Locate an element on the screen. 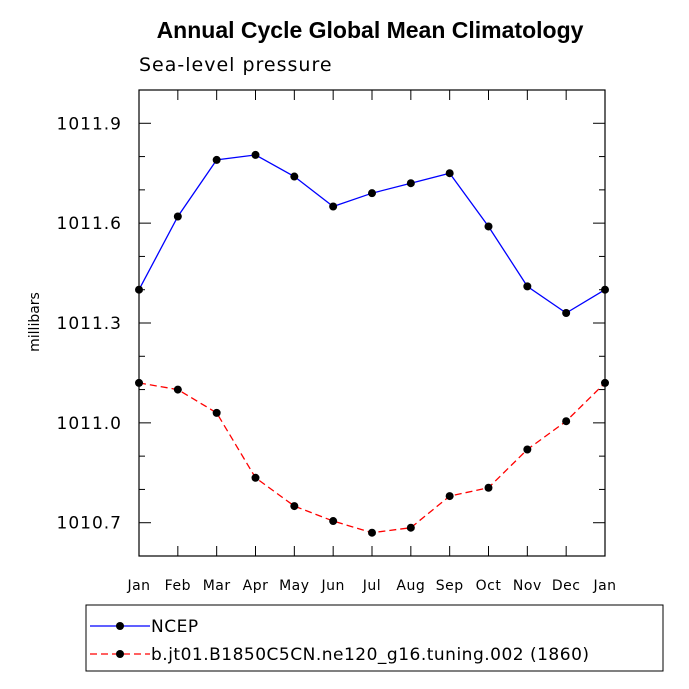  chart-title: Annual Cycle Global Mean Climatology is located at coordinates (370, 30).